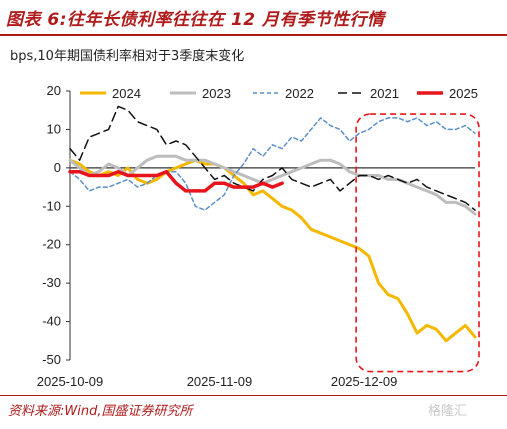 Image resolution: width=507 pixels, height=429 pixels. I want to click on y-tick-label: 20, so click(54, 90).